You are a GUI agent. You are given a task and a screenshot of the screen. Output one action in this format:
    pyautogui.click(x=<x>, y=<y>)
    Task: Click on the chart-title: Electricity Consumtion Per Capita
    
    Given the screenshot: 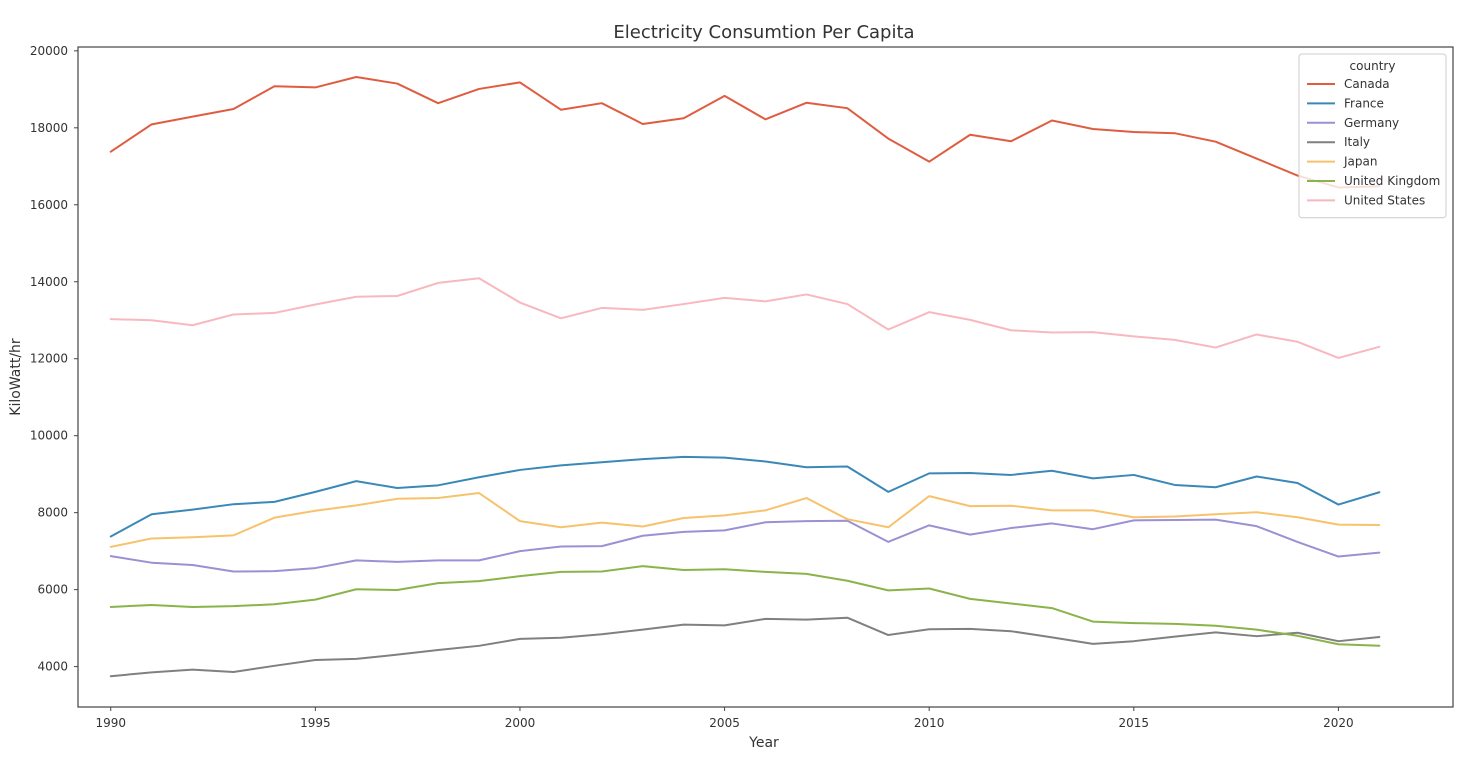 What is the action you would take?
    pyautogui.click(x=763, y=32)
    